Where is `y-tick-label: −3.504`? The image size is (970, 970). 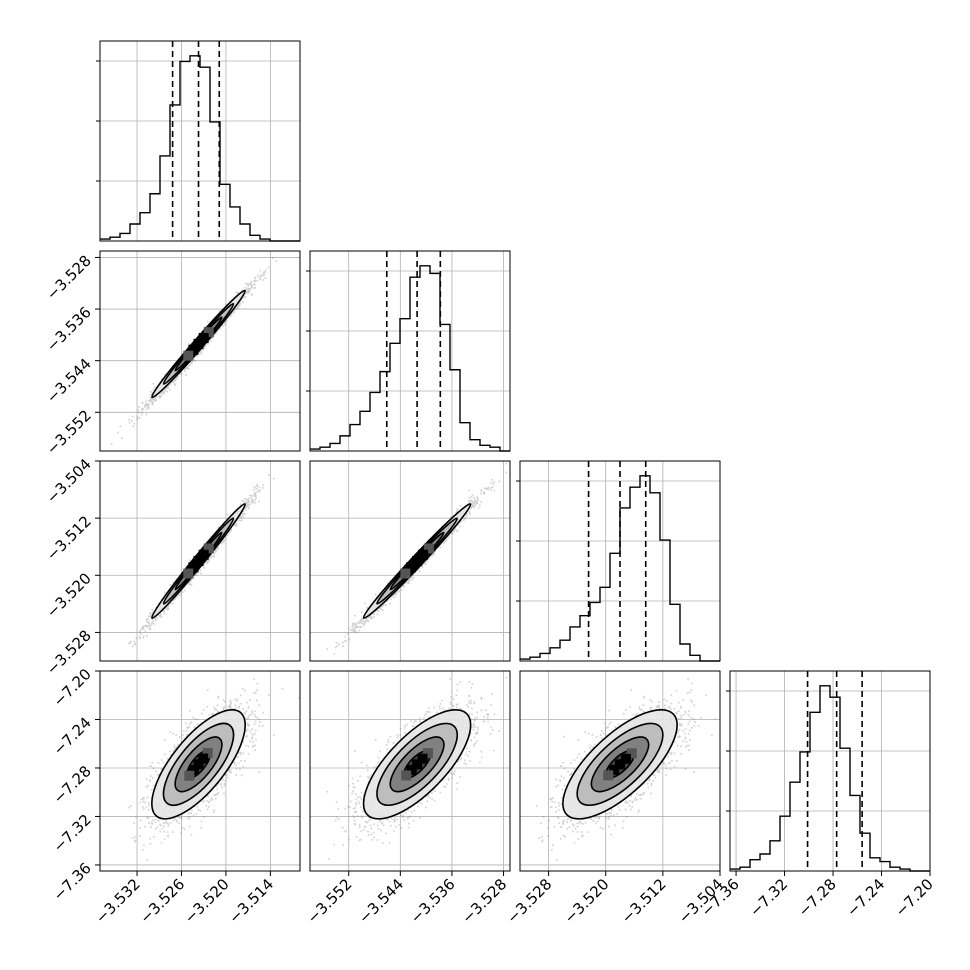 y-tick-label: −3.504 is located at coordinates (69, 481).